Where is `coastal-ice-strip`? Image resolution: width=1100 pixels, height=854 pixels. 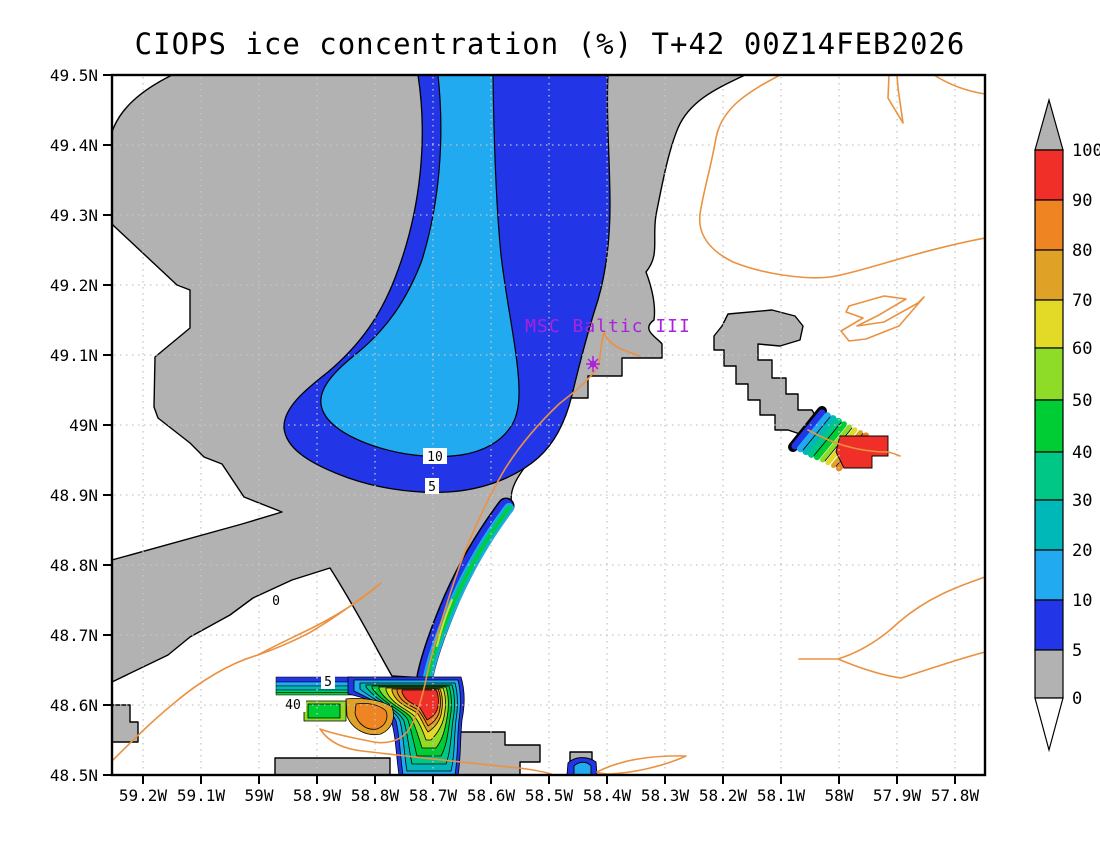
coastal-ice-strip is located at coordinates (465, 591).